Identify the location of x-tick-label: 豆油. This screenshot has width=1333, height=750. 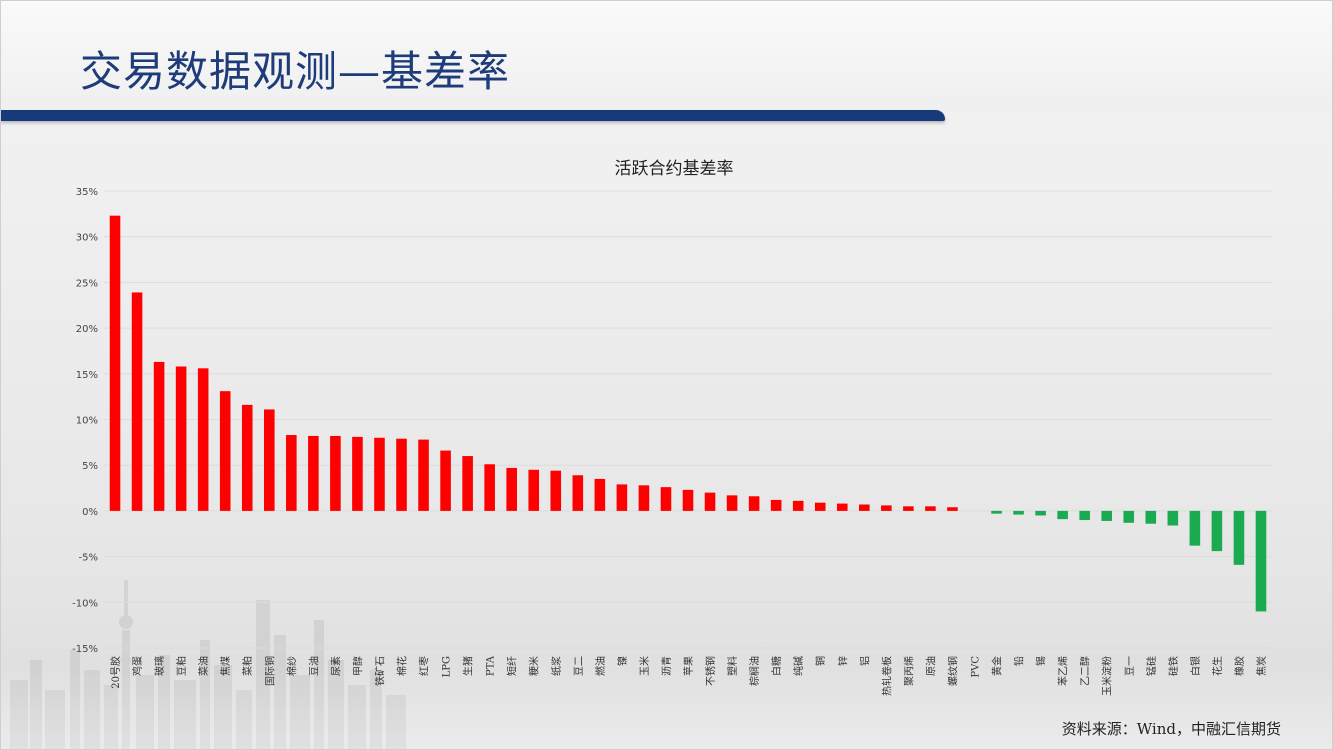
(313, 666).